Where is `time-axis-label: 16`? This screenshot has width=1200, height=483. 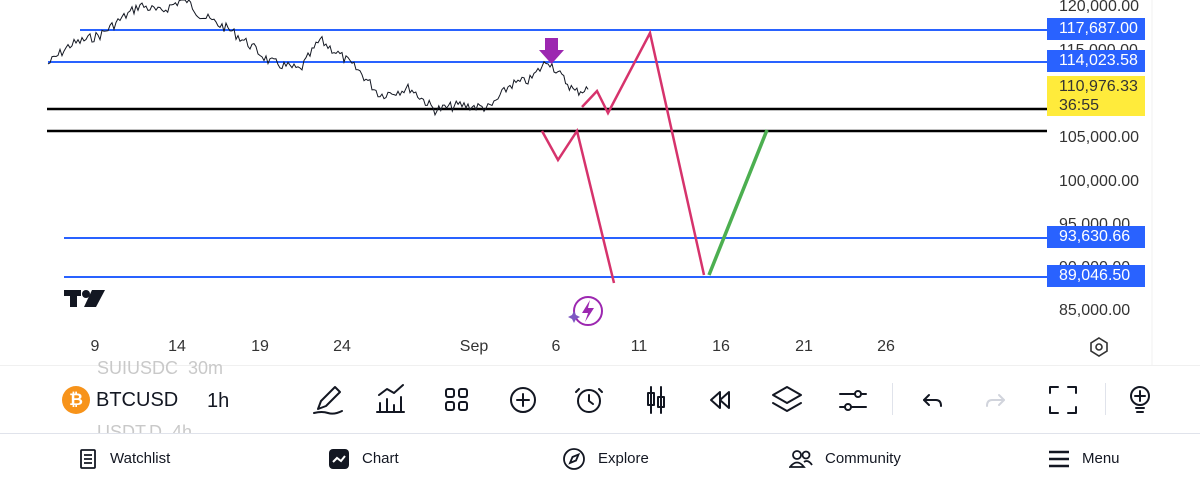 time-axis-label: 16 is located at coordinates (721, 346).